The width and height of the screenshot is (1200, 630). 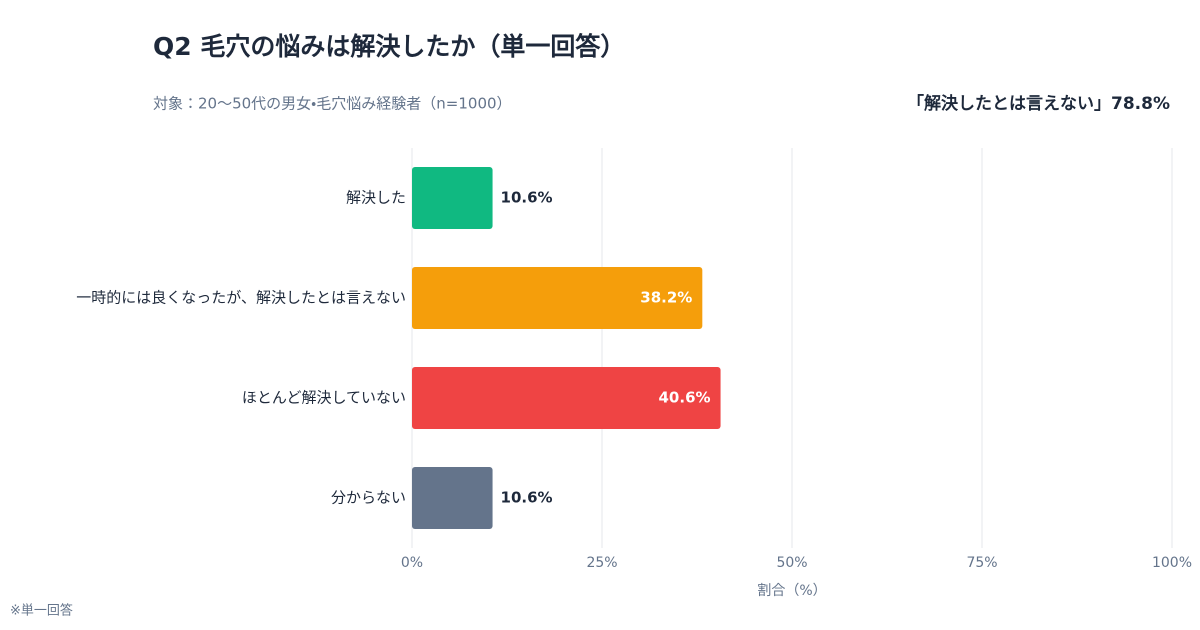 I want to click on footnote: ※単一回答, so click(x=41, y=611).